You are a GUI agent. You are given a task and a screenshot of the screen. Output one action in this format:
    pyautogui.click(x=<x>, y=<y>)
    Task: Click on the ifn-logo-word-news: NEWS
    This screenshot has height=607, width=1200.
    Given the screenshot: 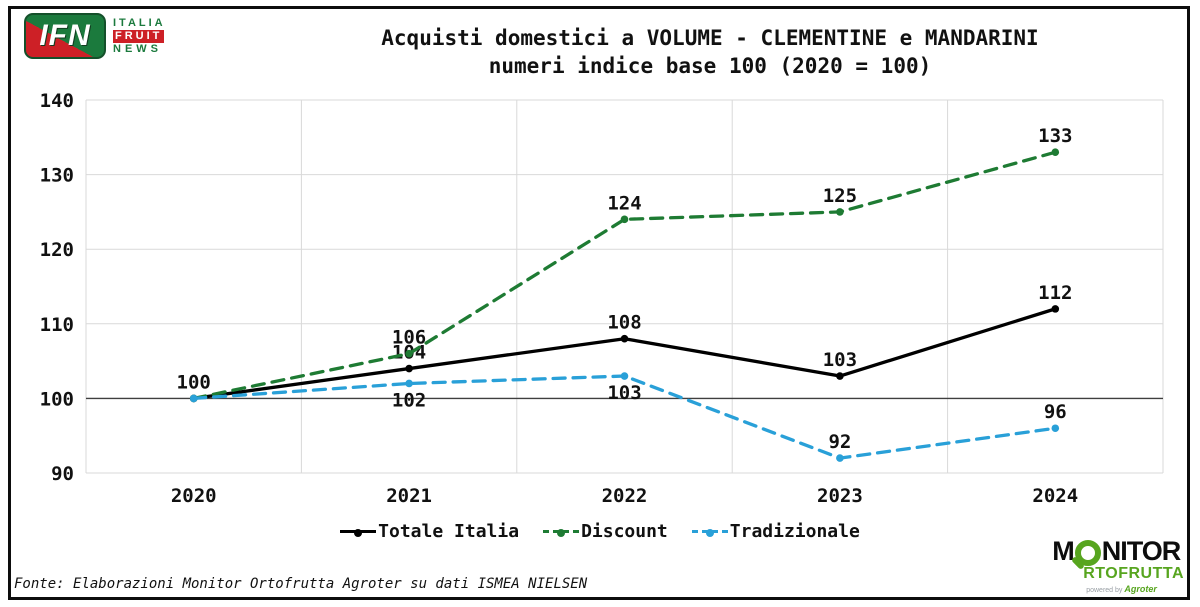 What is the action you would take?
    pyautogui.click(x=137, y=48)
    